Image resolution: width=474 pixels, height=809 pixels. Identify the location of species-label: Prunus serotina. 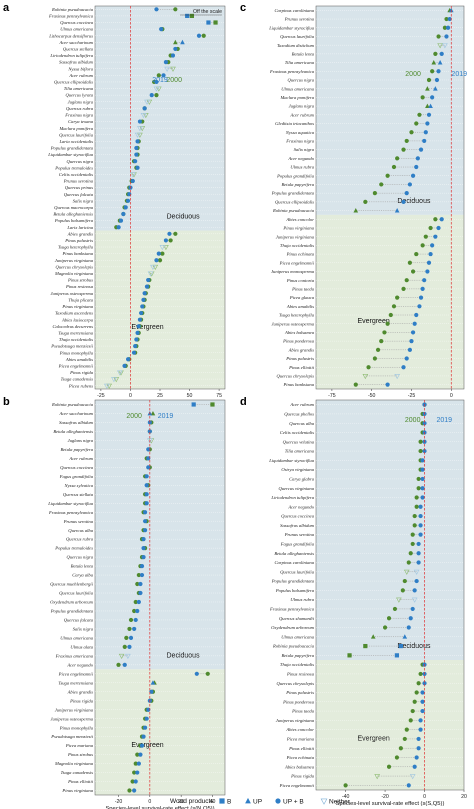
(299, 19).